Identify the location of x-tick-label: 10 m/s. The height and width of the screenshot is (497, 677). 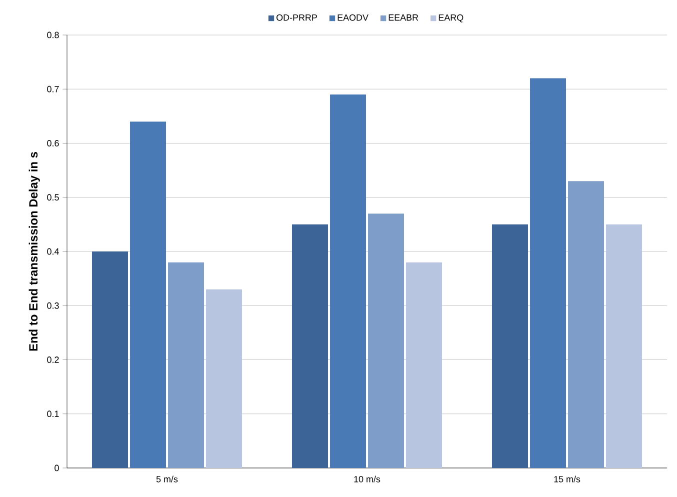
(367, 479).